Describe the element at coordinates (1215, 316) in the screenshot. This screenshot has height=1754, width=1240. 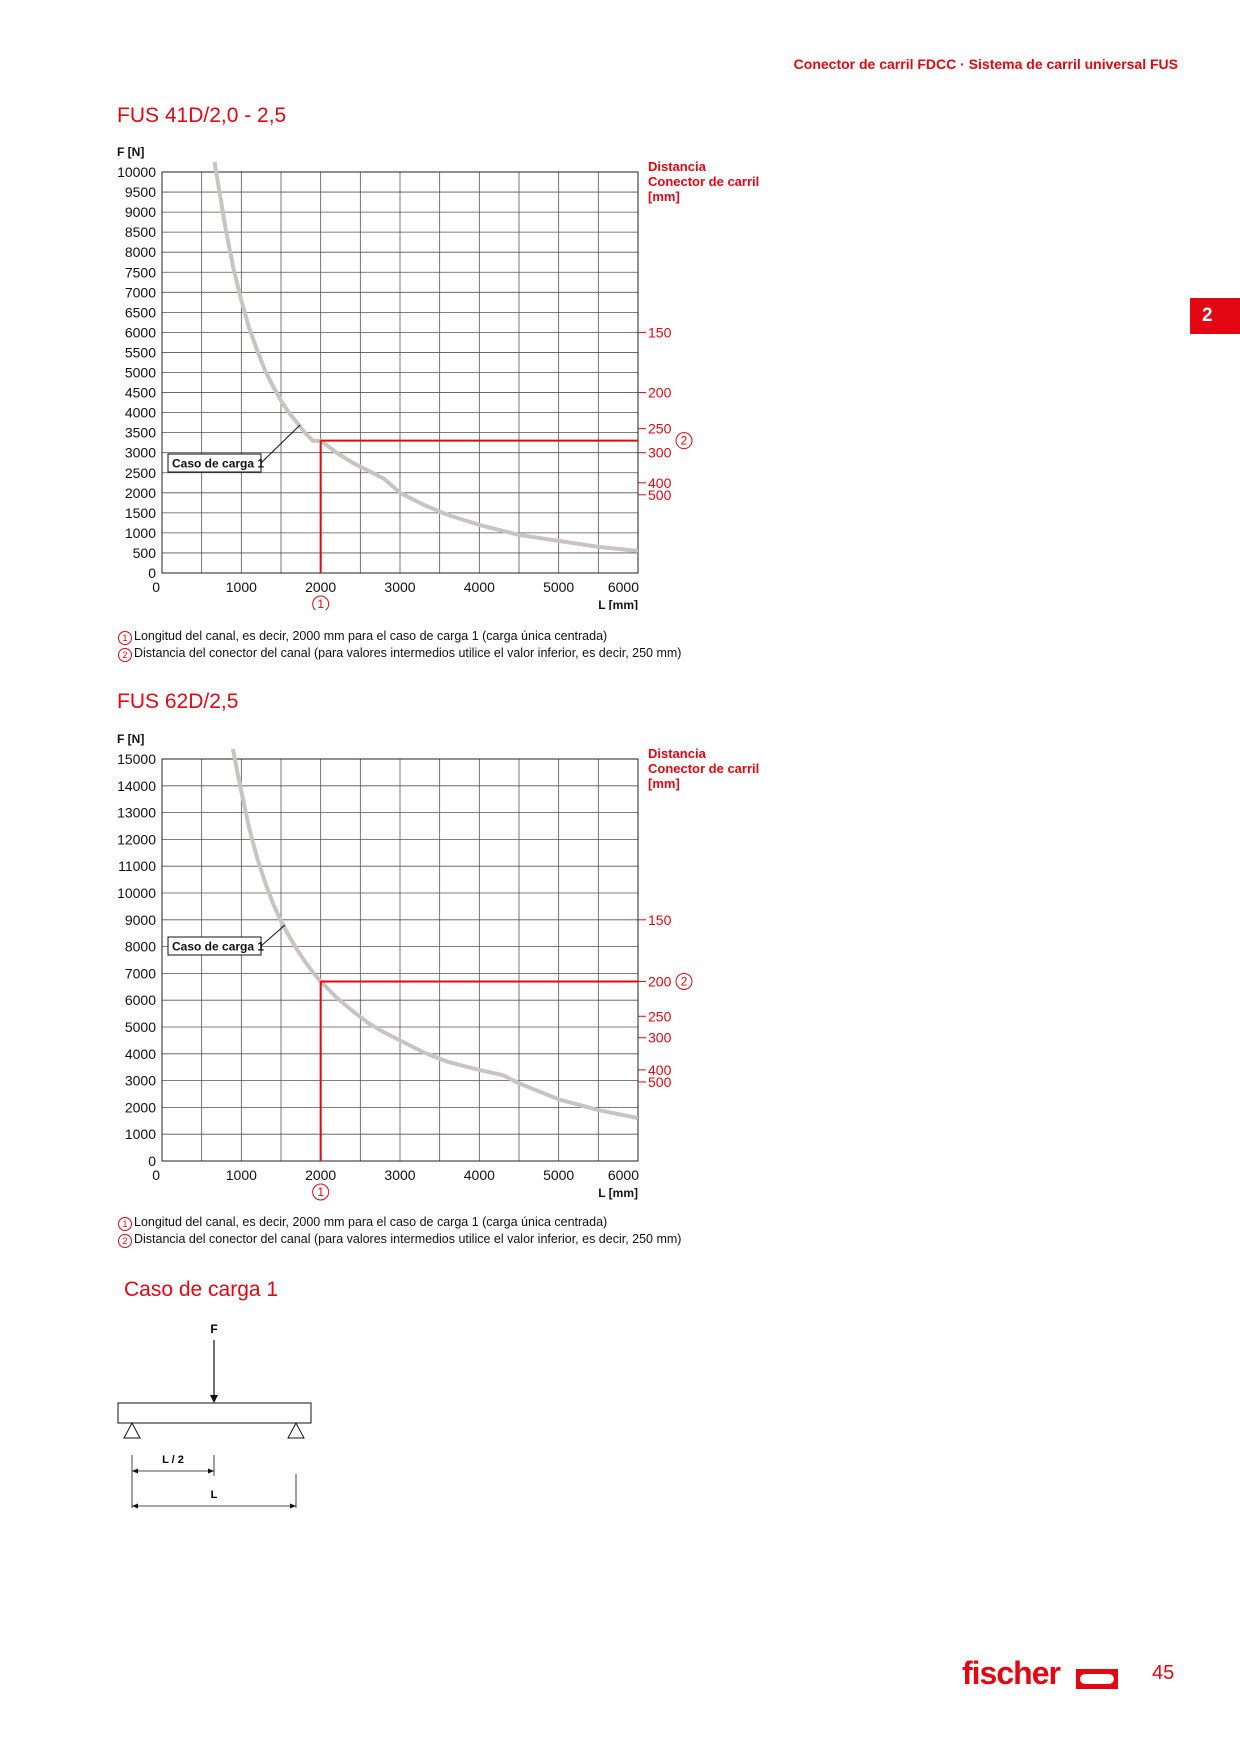
I see `chapter-tab: 2` at that location.